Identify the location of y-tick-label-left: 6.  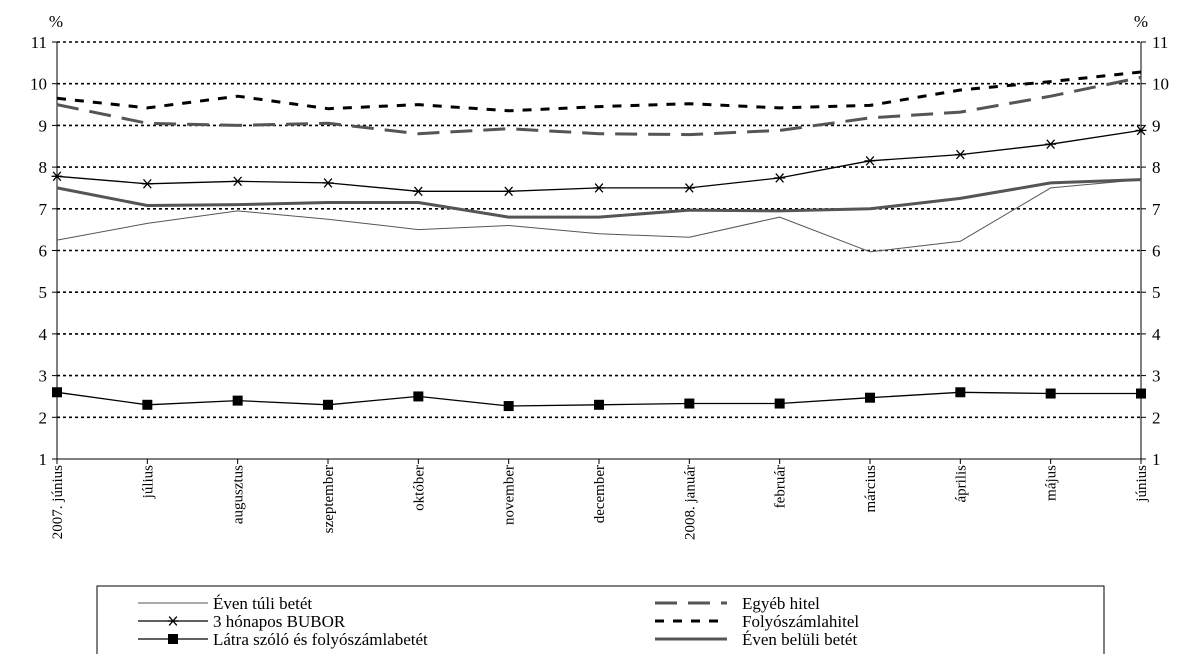
(43, 251).